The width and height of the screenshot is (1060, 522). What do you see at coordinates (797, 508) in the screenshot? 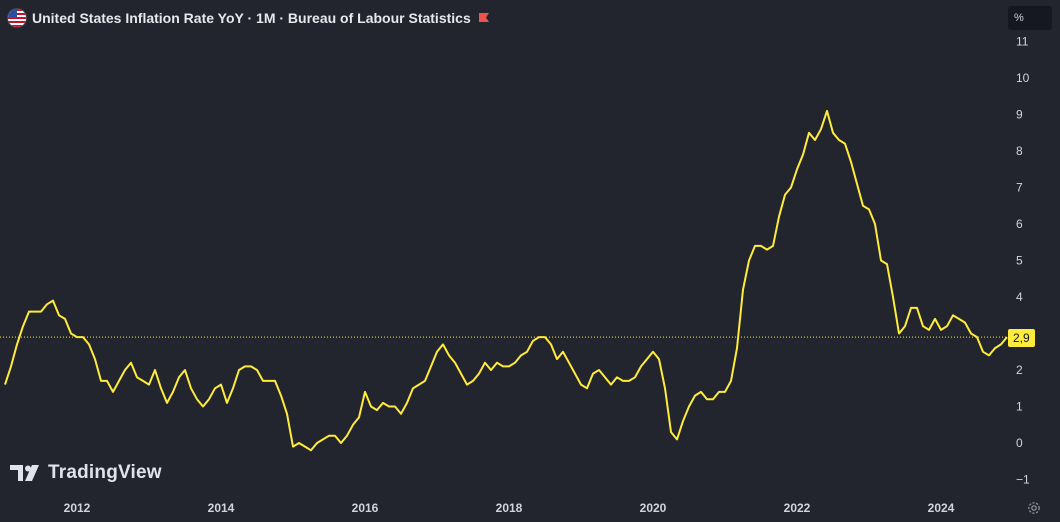
I see `x-tick-label: 2022` at bounding box center [797, 508].